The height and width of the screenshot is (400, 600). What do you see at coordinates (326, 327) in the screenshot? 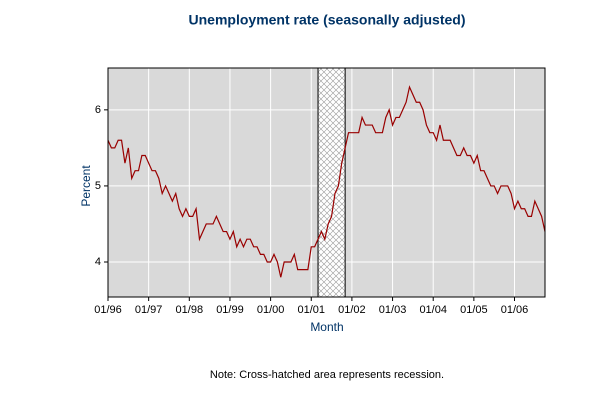
I see `x-axis-label: Month` at bounding box center [326, 327].